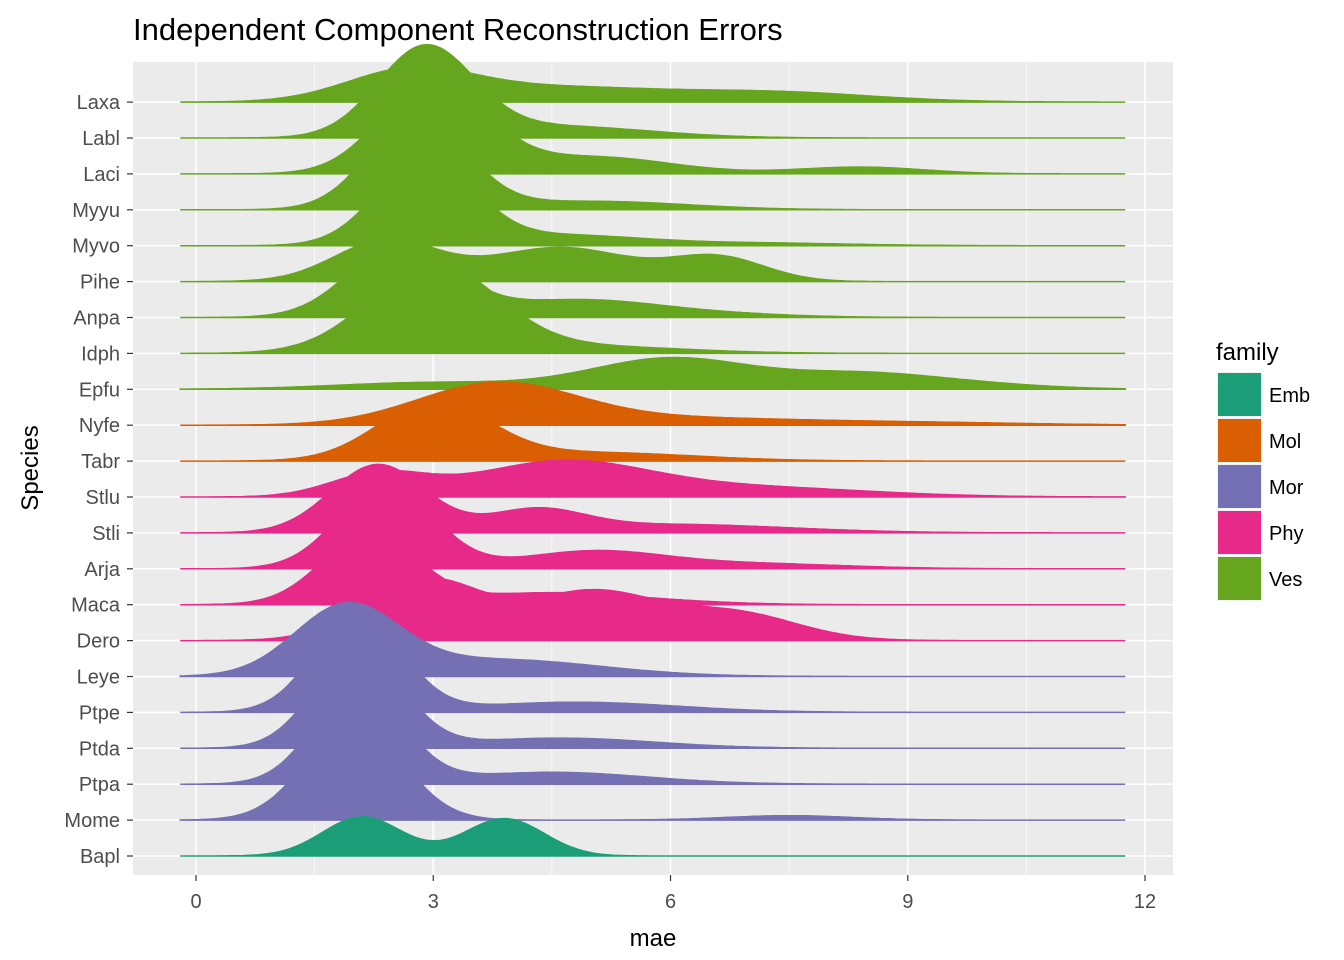  Describe the element at coordinates (101, 175) in the screenshot. I see `y-tick-label: Laci` at that location.